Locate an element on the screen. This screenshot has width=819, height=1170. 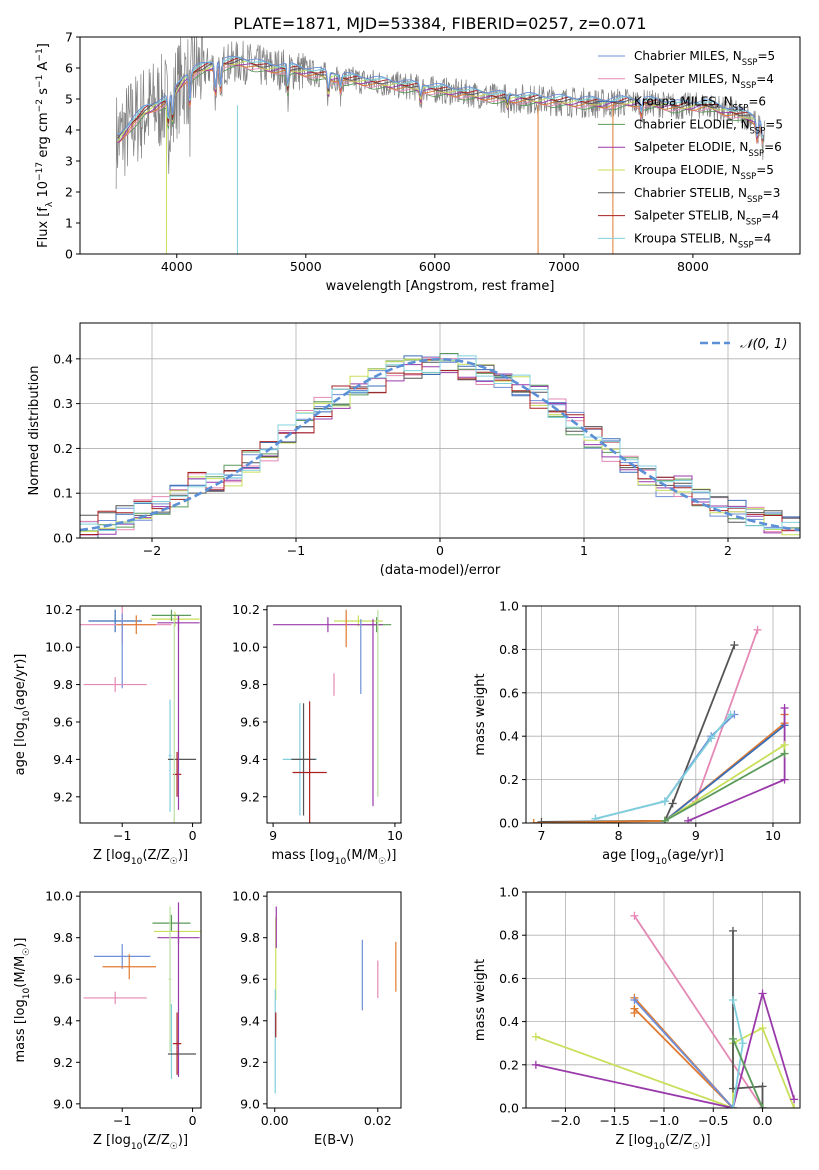
axes-ebv_mass: 0.00 0.02 9.0 9.2 9.4 9.6 9.8 10.0 E(B-V) is located at coordinates (317, 1018).